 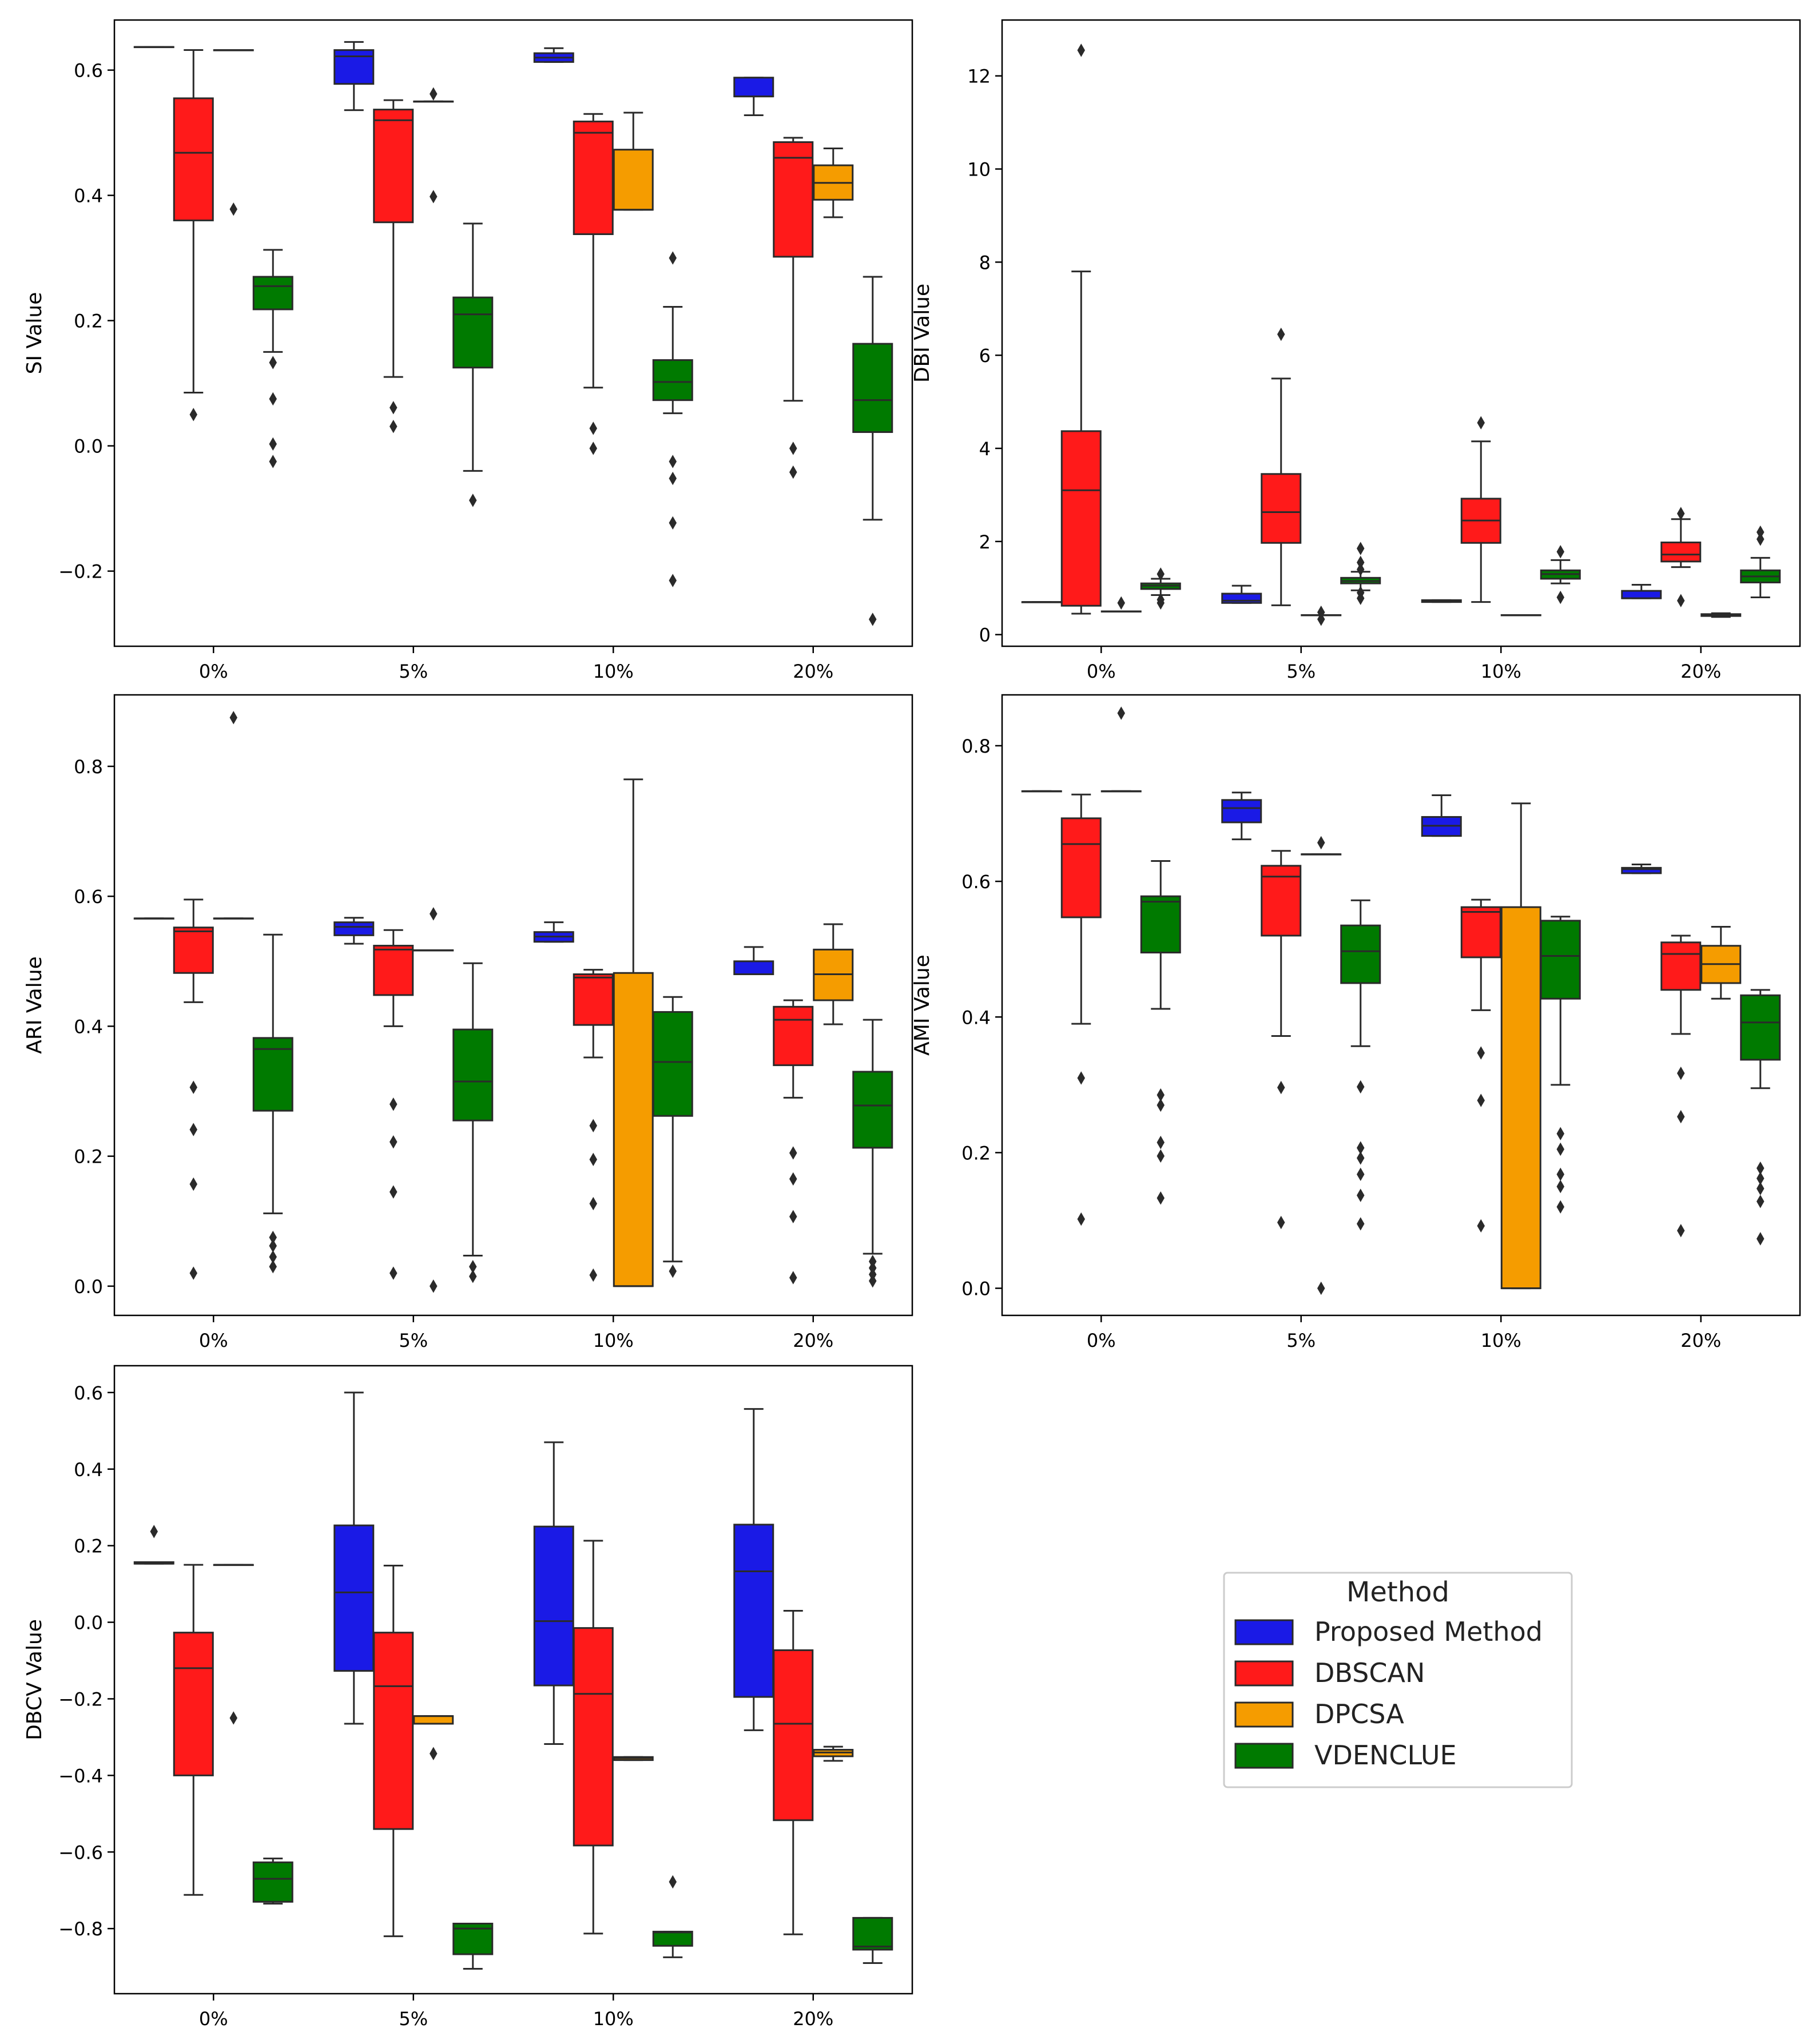 I want to click on y-tick-label: 12, so click(x=979, y=77).